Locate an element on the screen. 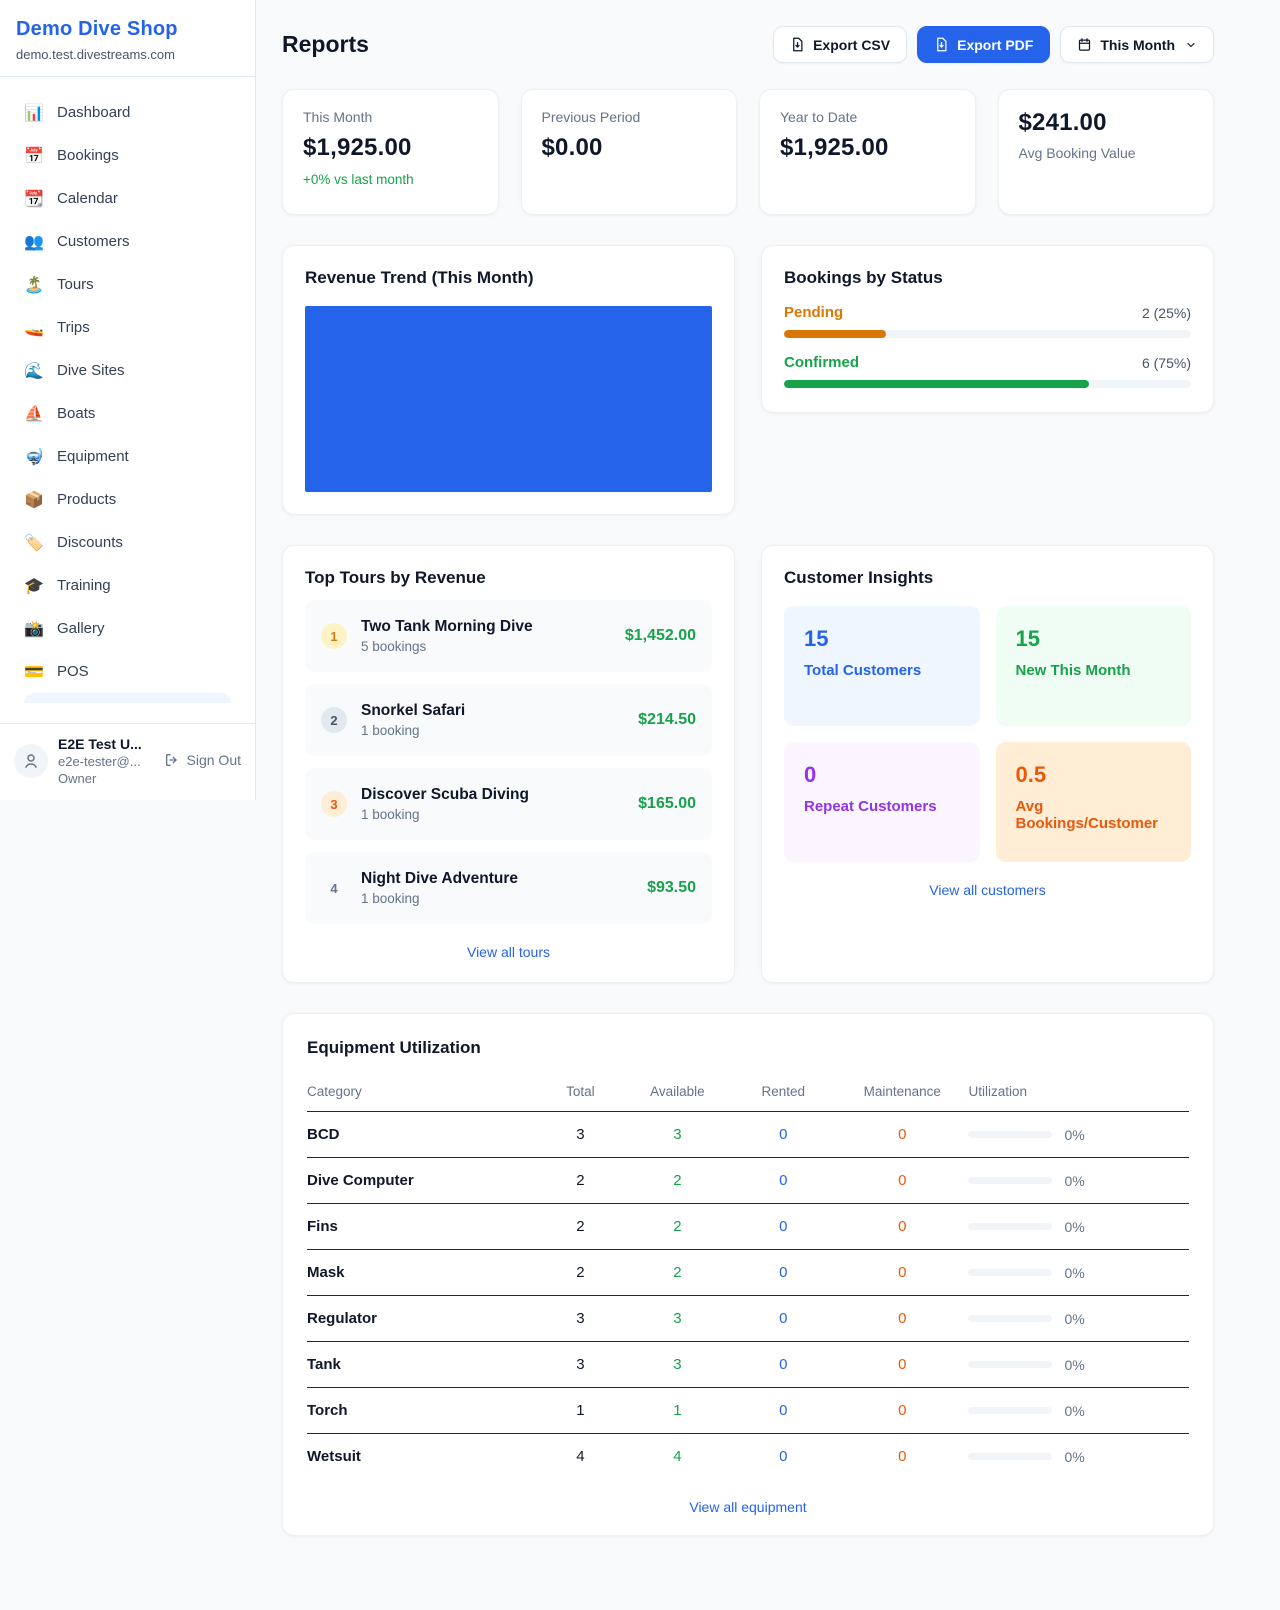 This screenshot has width=1280, height=1610. tour-row: 2 Snorkel Safari 1 booking $214.50 is located at coordinates (508, 720).